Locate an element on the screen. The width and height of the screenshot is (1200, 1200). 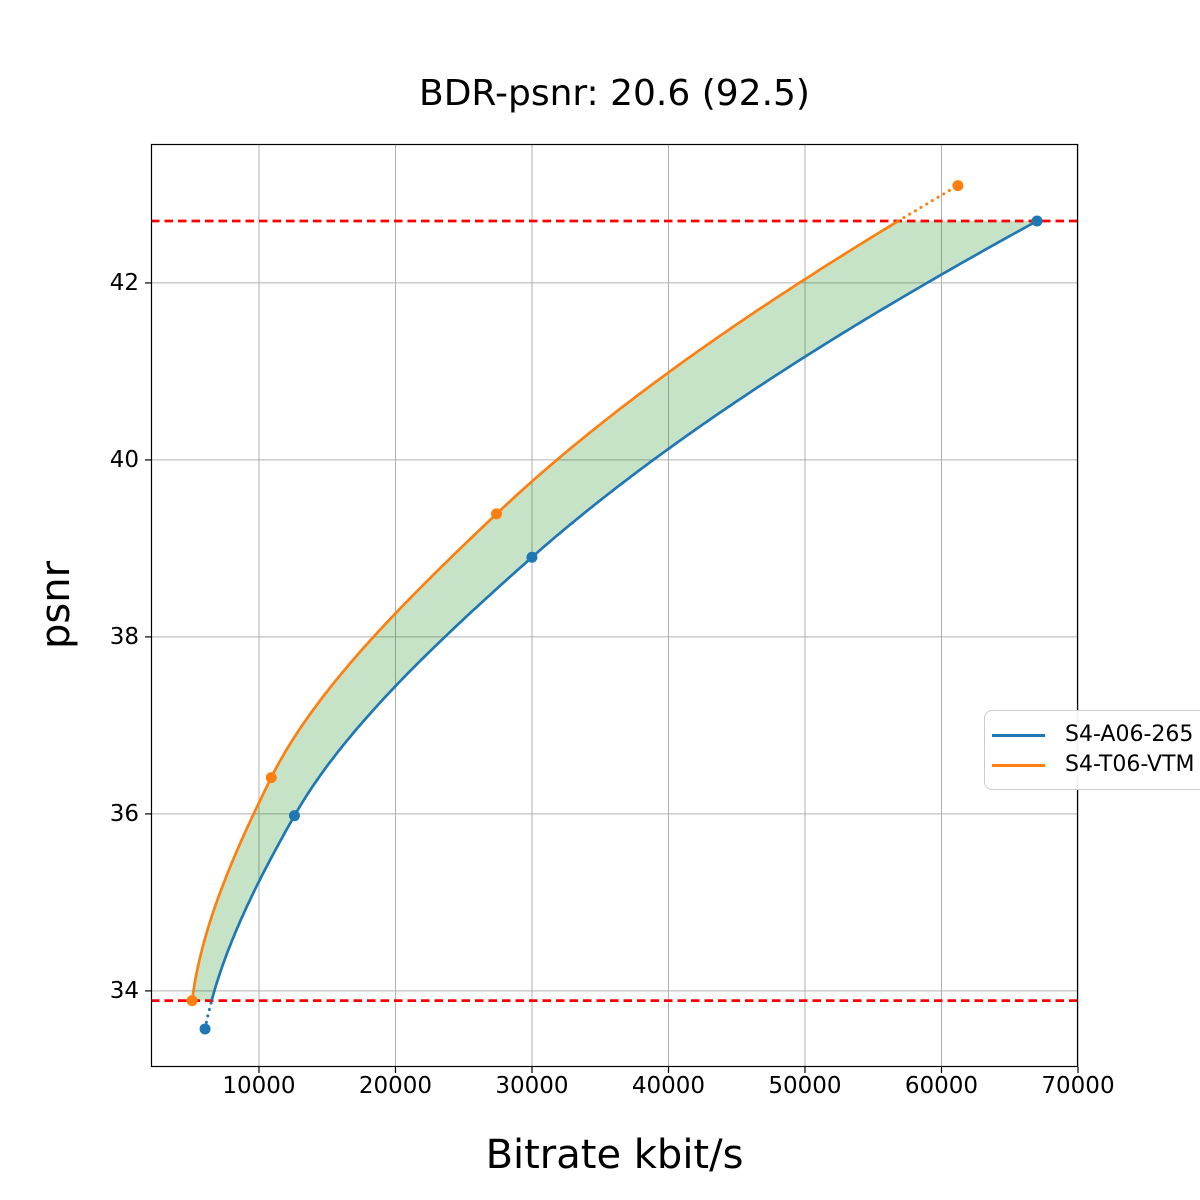
x-axis-label: Bitrate kbit/s is located at coordinates (614, 1155).